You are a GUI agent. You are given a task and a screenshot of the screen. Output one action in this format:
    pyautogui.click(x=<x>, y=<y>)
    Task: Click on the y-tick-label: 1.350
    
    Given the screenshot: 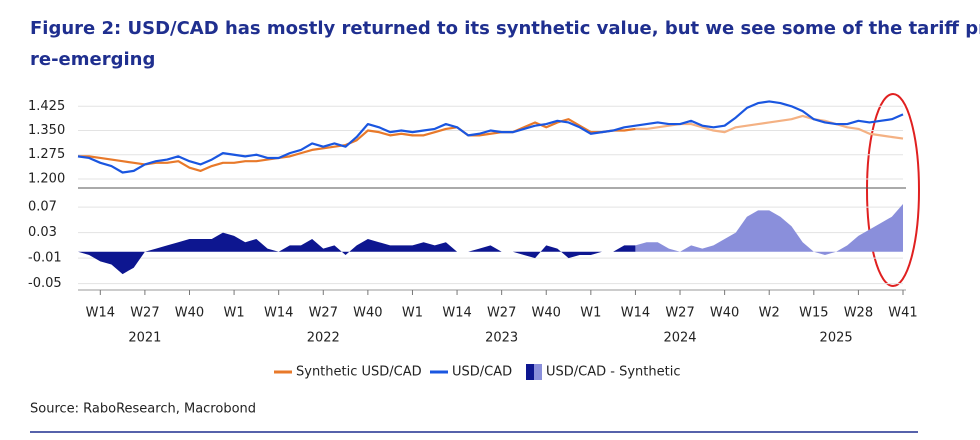 What is the action you would take?
    pyautogui.click(x=46, y=130)
    